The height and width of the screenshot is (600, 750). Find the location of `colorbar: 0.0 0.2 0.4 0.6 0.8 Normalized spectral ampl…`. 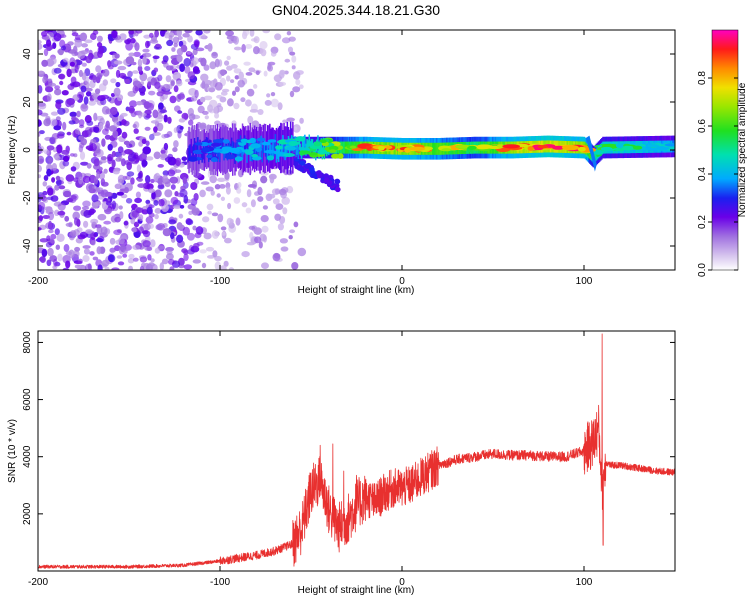

colorbar: 0.0 0.2 0.4 0.6 0.8 Normalized spectral ampl… is located at coordinates (722, 153).